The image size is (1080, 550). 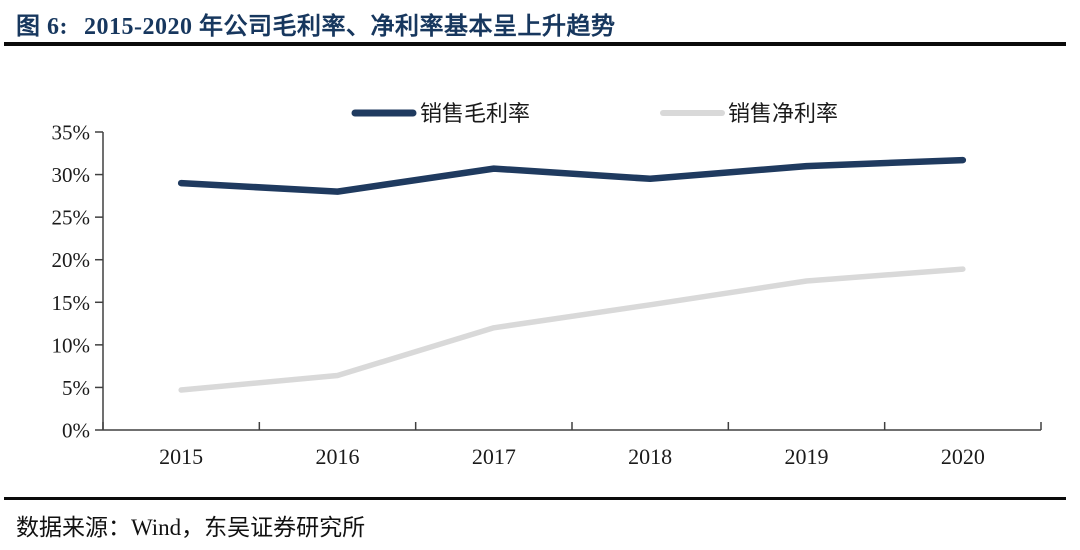 What do you see at coordinates (181, 456) in the screenshot?
I see `x-tick-label: 2015` at bounding box center [181, 456].